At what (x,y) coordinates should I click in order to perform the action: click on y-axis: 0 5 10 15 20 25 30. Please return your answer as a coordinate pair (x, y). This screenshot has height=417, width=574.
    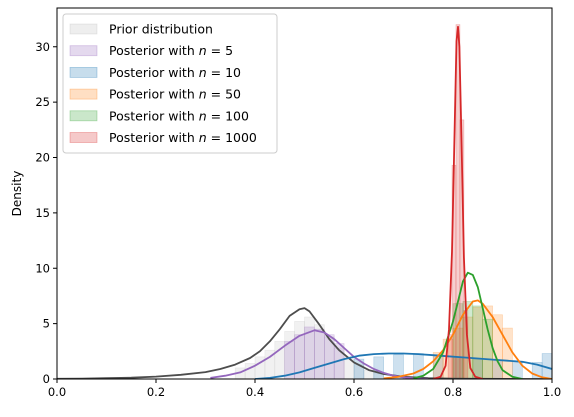
    Looking at the image, I should click on (46, 213).